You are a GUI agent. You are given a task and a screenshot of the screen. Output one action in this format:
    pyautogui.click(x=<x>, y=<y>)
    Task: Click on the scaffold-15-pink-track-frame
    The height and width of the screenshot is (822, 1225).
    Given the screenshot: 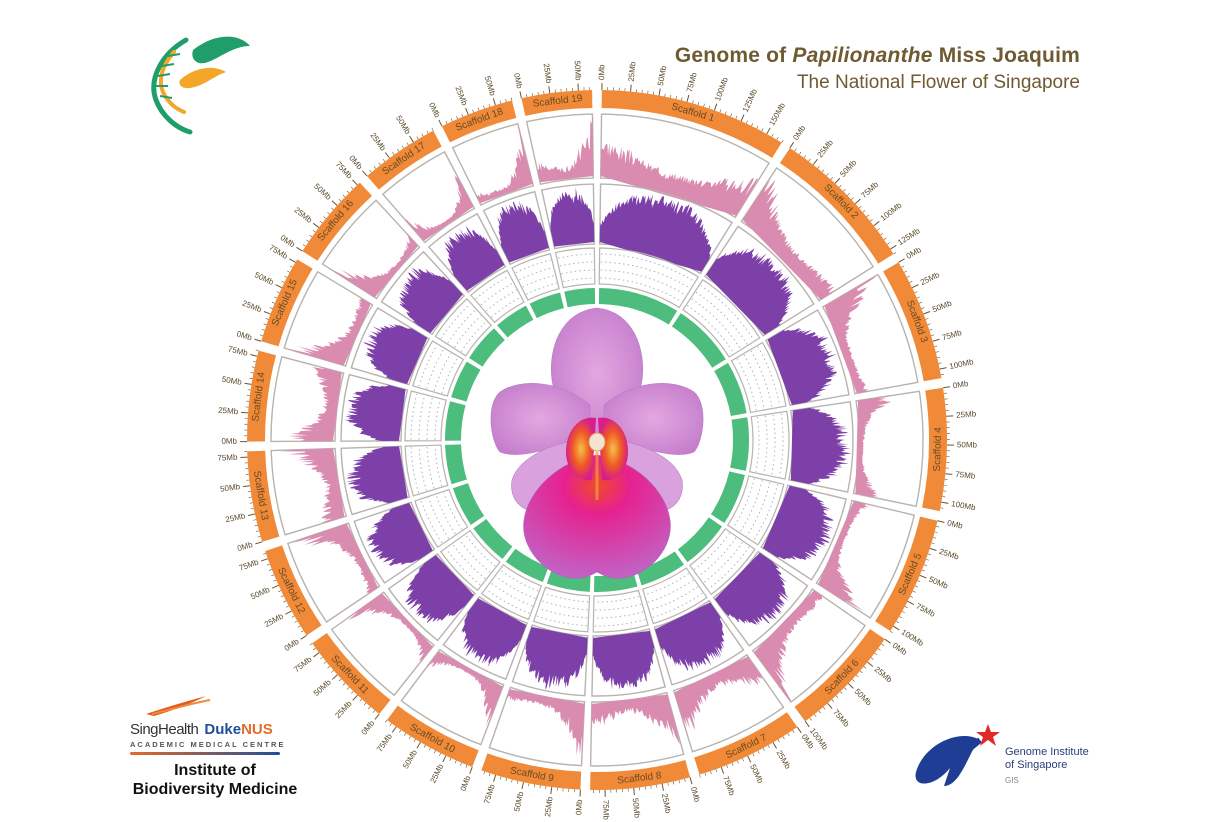 What is the action you would take?
    pyautogui.click(x=328, y=318)
    